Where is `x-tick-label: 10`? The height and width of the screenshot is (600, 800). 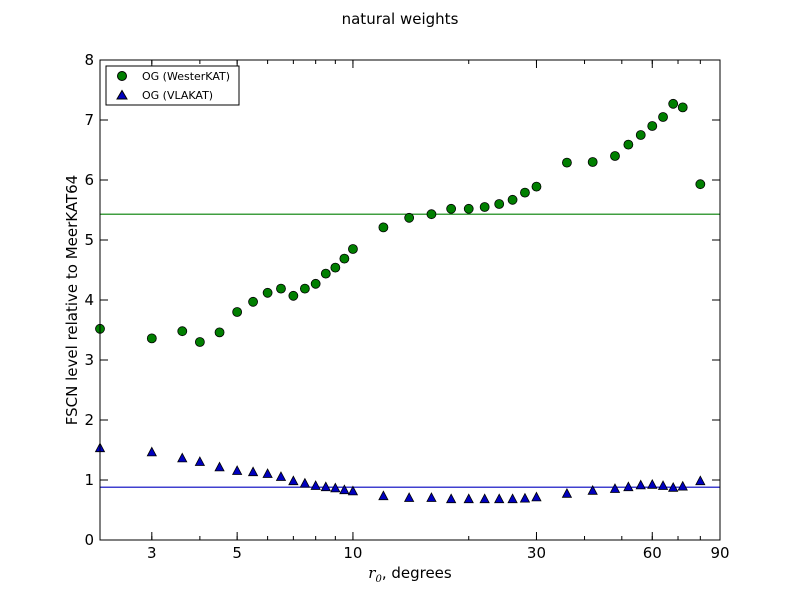 x-tick-label: 10 is located at coordinates (352, 553).